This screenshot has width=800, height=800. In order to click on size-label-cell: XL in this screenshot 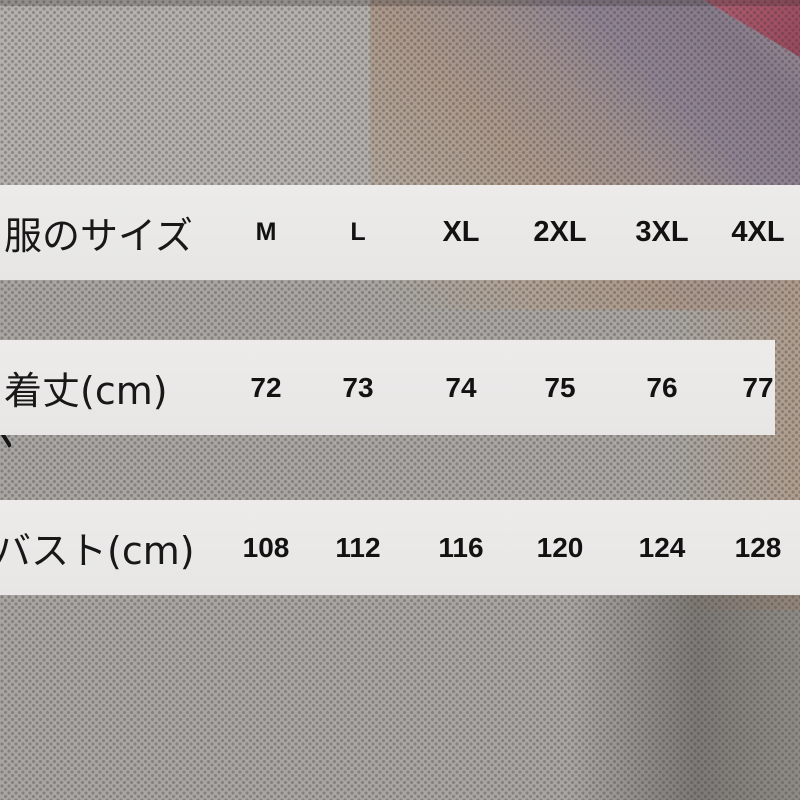, I will do `click(461, 232)`.